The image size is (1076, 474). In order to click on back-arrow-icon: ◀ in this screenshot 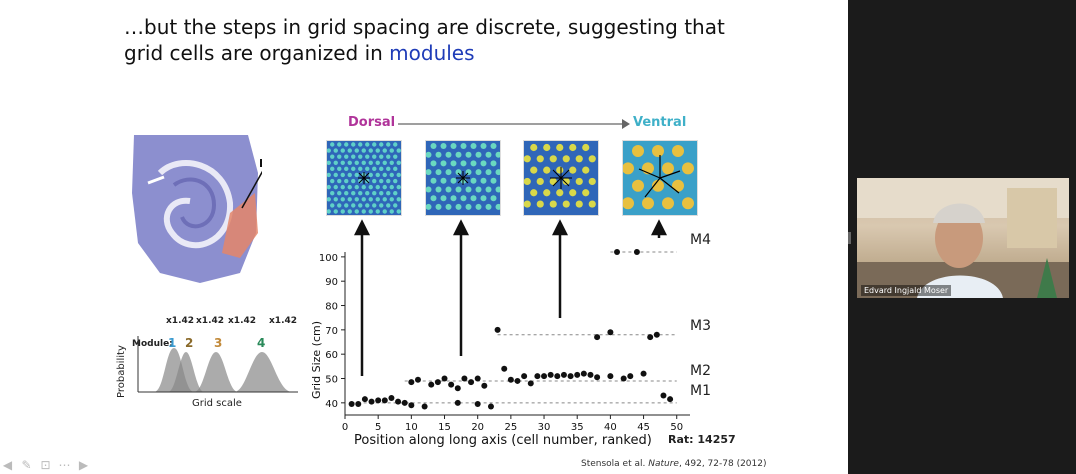, I will do `click(7, 465)`.